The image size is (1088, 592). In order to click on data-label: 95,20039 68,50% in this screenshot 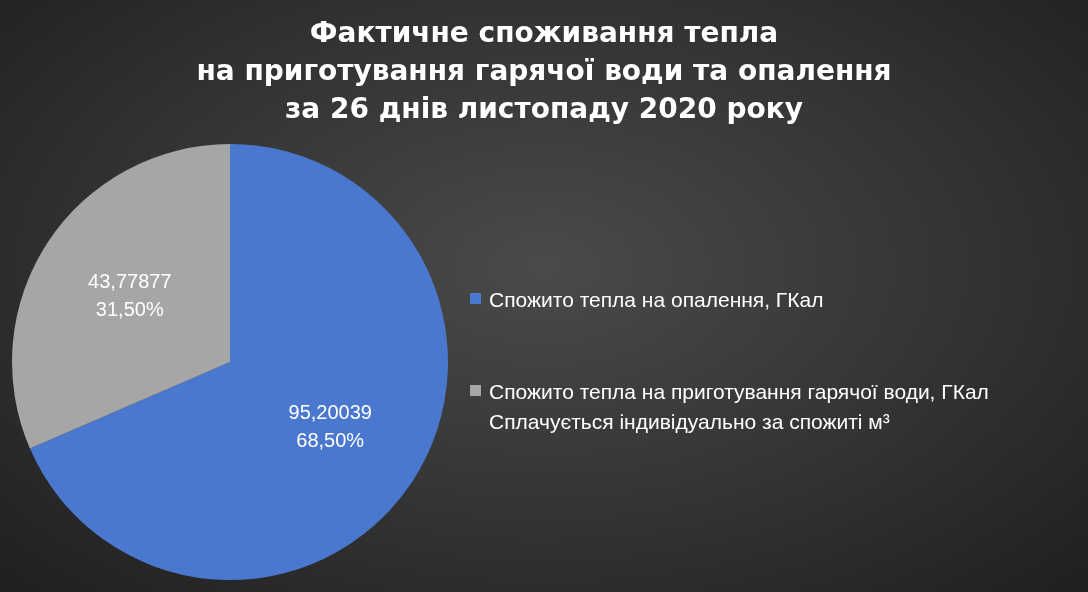, I will do `click(330, 426)`.